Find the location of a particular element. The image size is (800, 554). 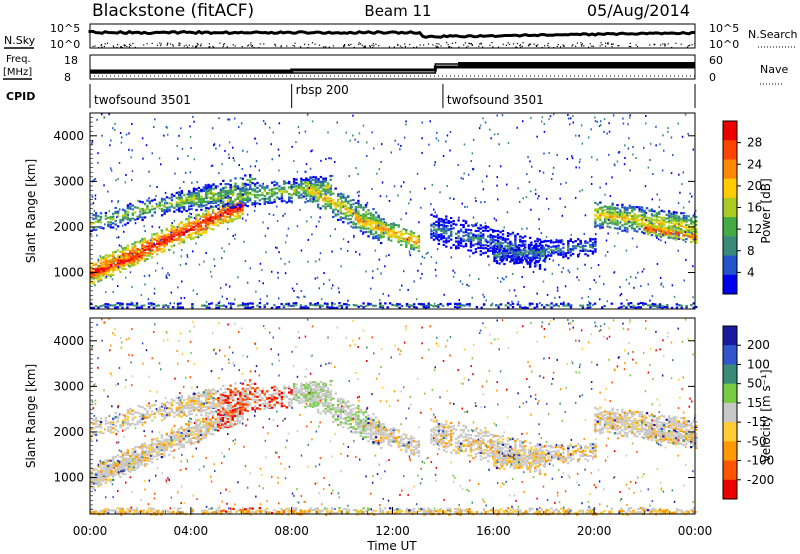

power-colorbar-tick-label: 8 is located at coordinates (751, 251).